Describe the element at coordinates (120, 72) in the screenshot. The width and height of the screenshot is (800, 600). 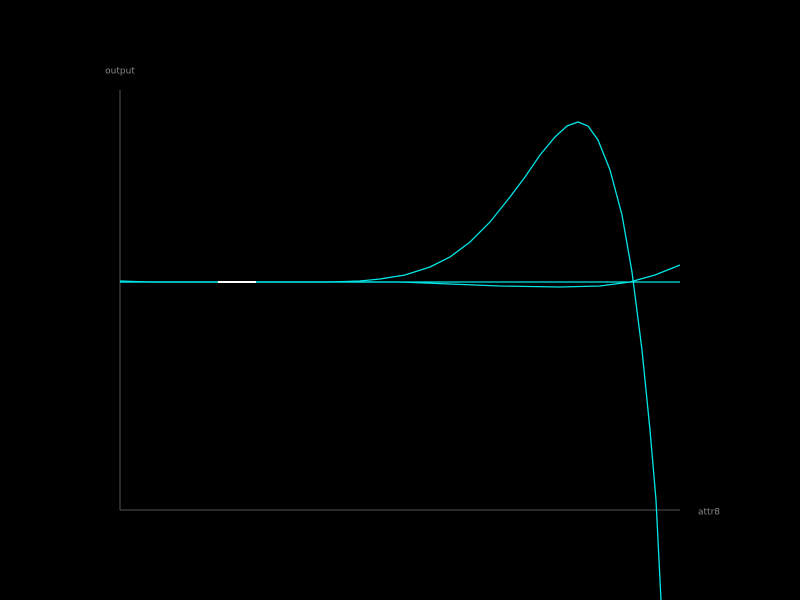
I see `y-axis-label: output` at that location.